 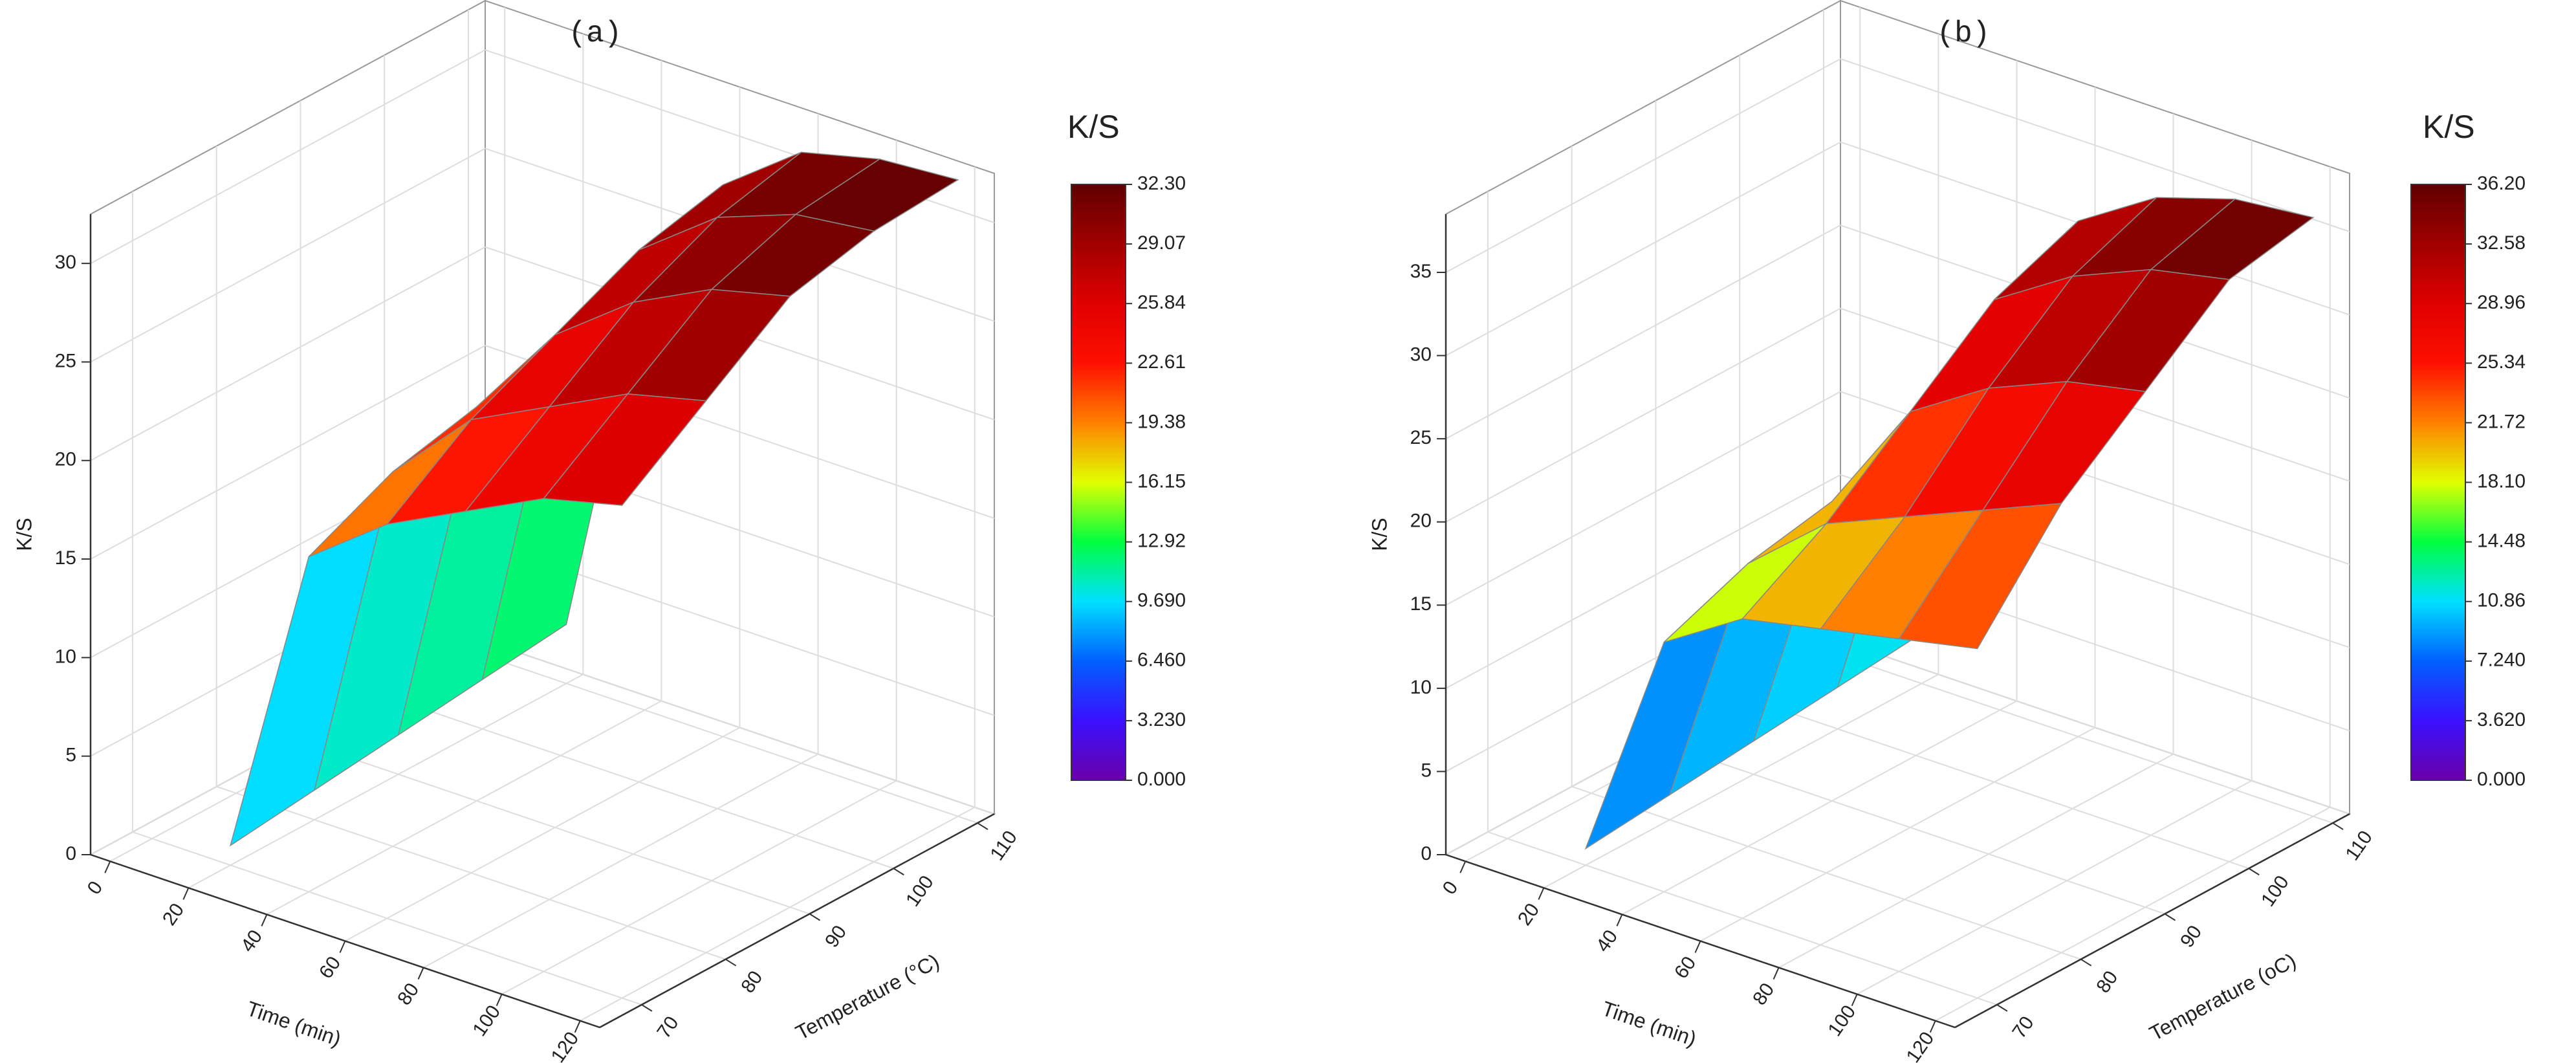 What do you see at coordinates (2501, 481) in the screenshot?
I see `colorbar-tick-label: 18.10` at bounding box center [2501, 481].